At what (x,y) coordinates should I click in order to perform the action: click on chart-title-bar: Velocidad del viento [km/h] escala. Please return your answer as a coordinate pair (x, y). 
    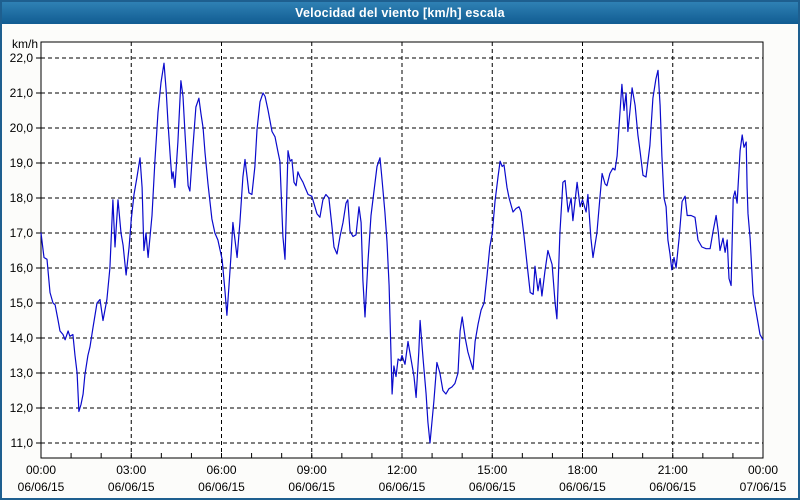
    Looking at the image, I should click on (400, 13).